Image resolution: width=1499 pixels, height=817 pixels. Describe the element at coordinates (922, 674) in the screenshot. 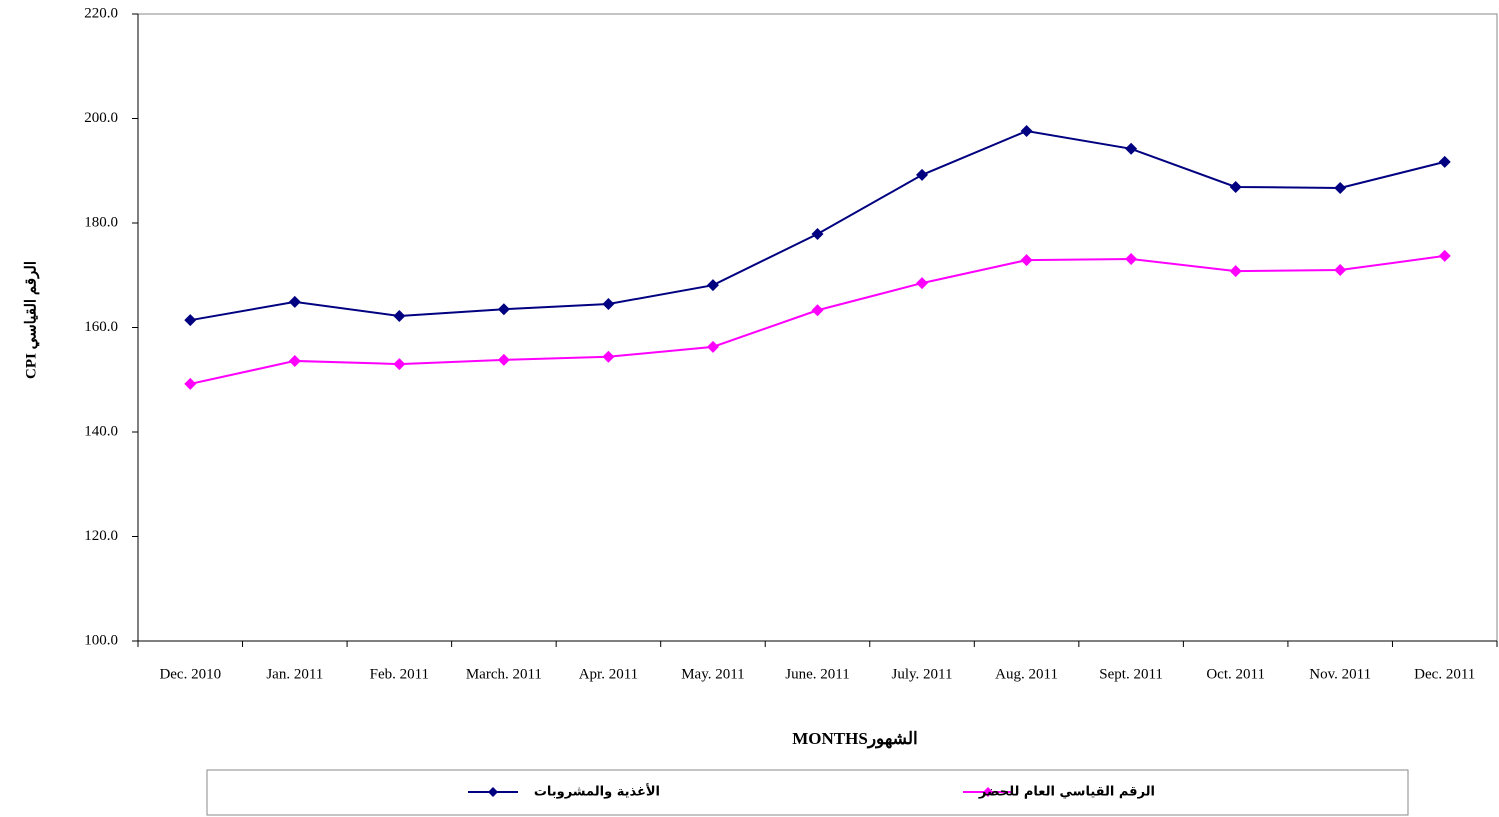

I see `x-tick-label: July. 2011` at that location.